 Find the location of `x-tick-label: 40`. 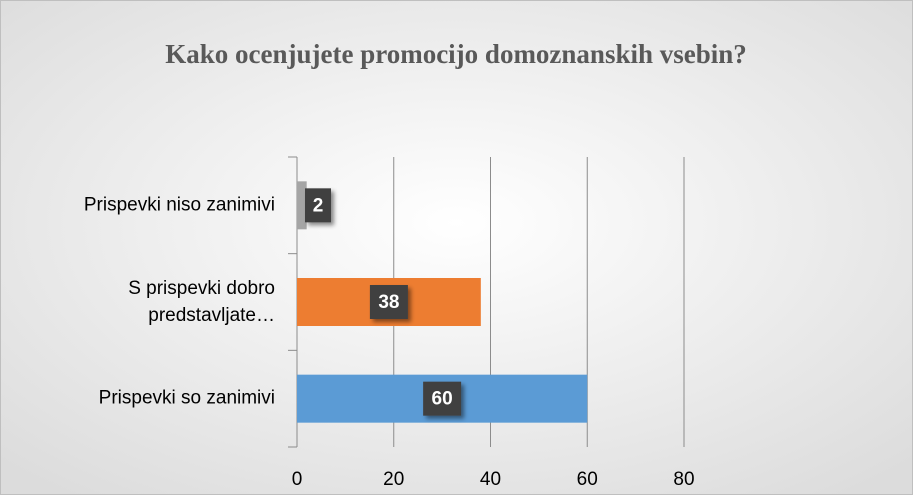

x-tick-label: 40 is located at coordinates (490, 479).